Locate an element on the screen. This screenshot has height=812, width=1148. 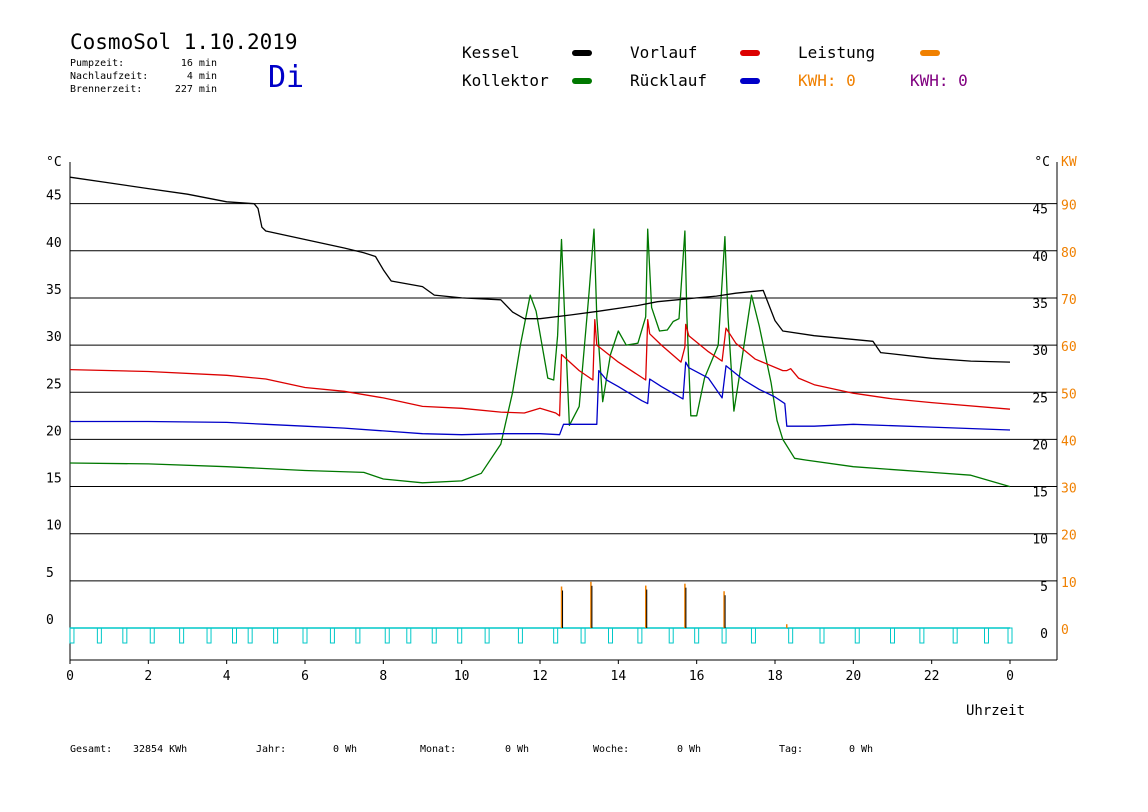
legend-label: Vorlauf is located at coordinates (664, 52).